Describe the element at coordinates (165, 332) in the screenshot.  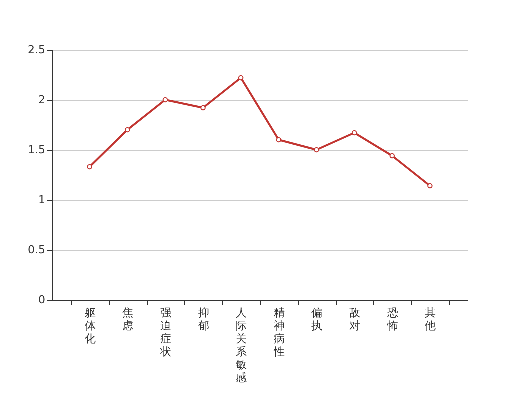
I see `x-tick-label: 强迫症状` at that location.